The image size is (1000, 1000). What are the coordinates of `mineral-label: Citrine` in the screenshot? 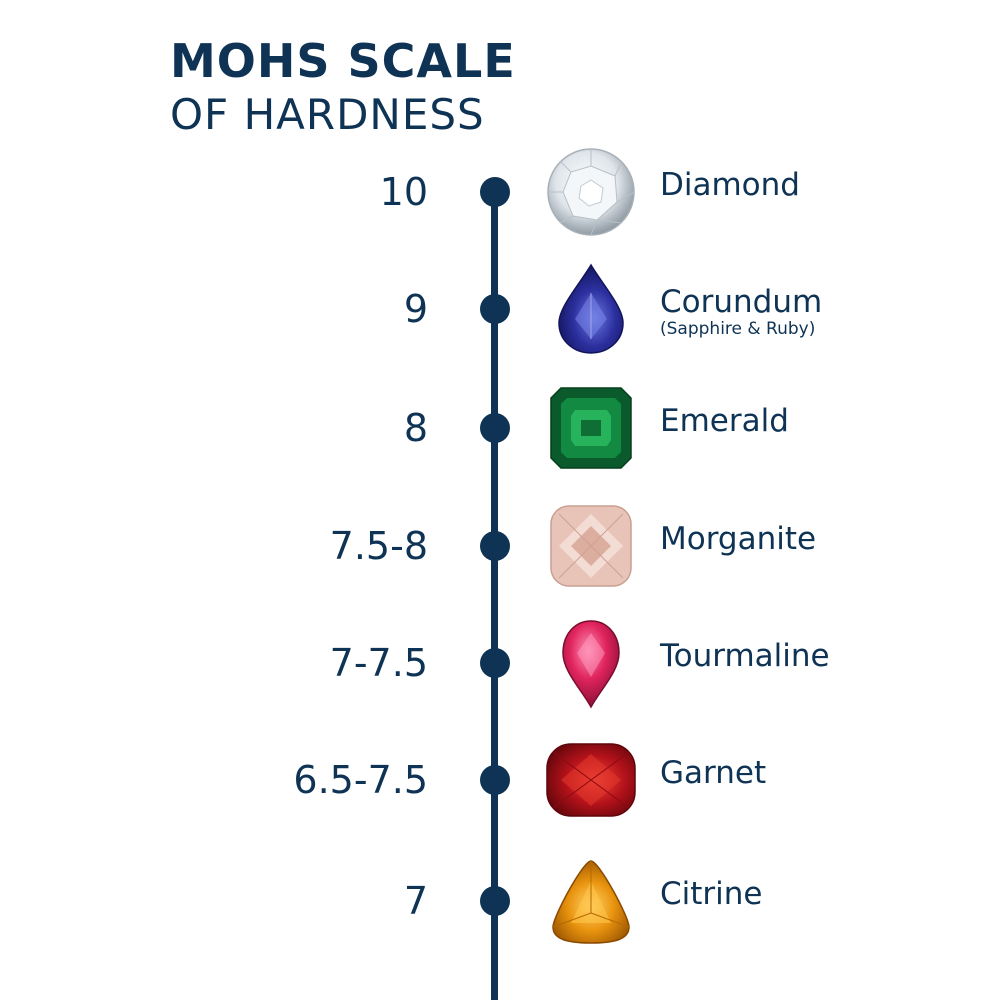 It's located at (711, 894).